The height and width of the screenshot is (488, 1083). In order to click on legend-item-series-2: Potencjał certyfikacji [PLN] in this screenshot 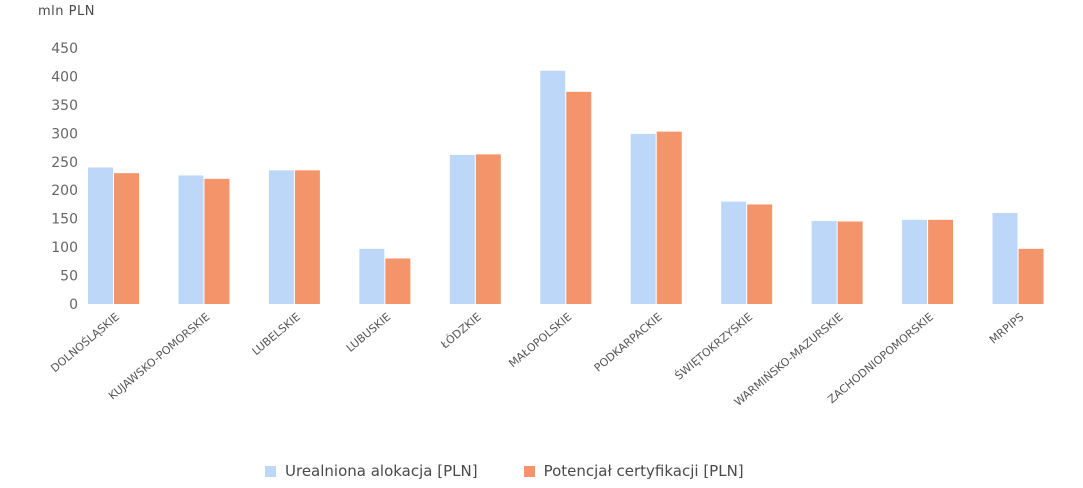, I will do `click(633, 471)`.